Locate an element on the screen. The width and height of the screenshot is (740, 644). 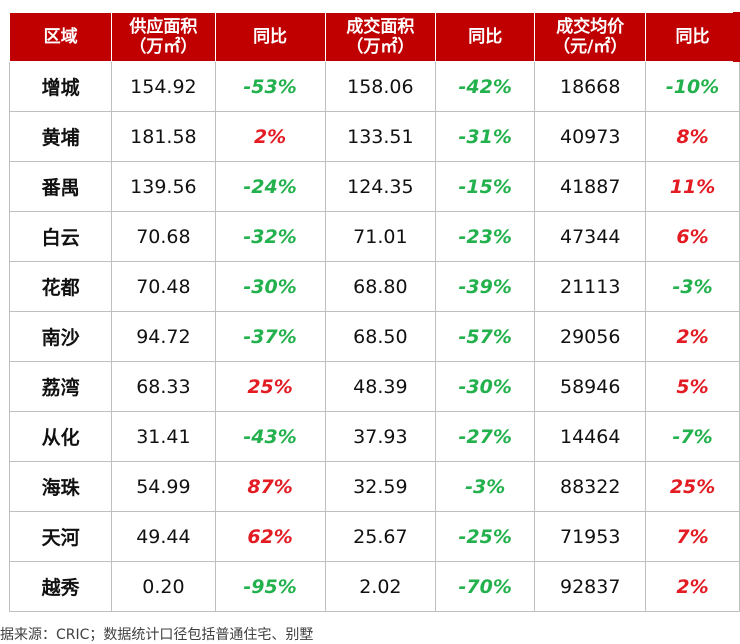
cell-deal-area: 25.67 is located at coordinates (380, 536).